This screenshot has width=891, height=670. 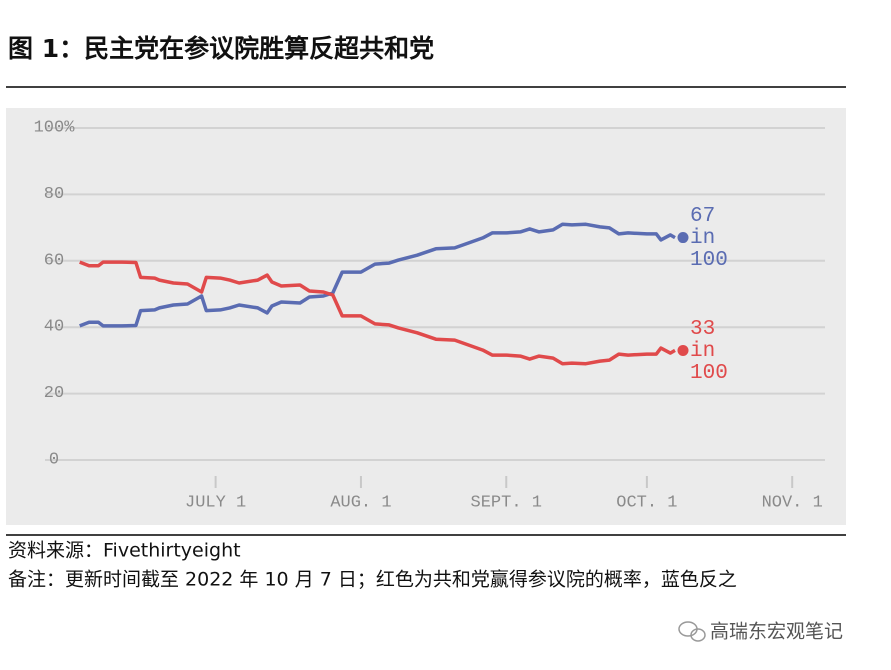 What do you see at coordinates (124, 551) in the screenshot?
I see `source: 资料来源：Fivethirtyeight` at bounding box center [124, 551].